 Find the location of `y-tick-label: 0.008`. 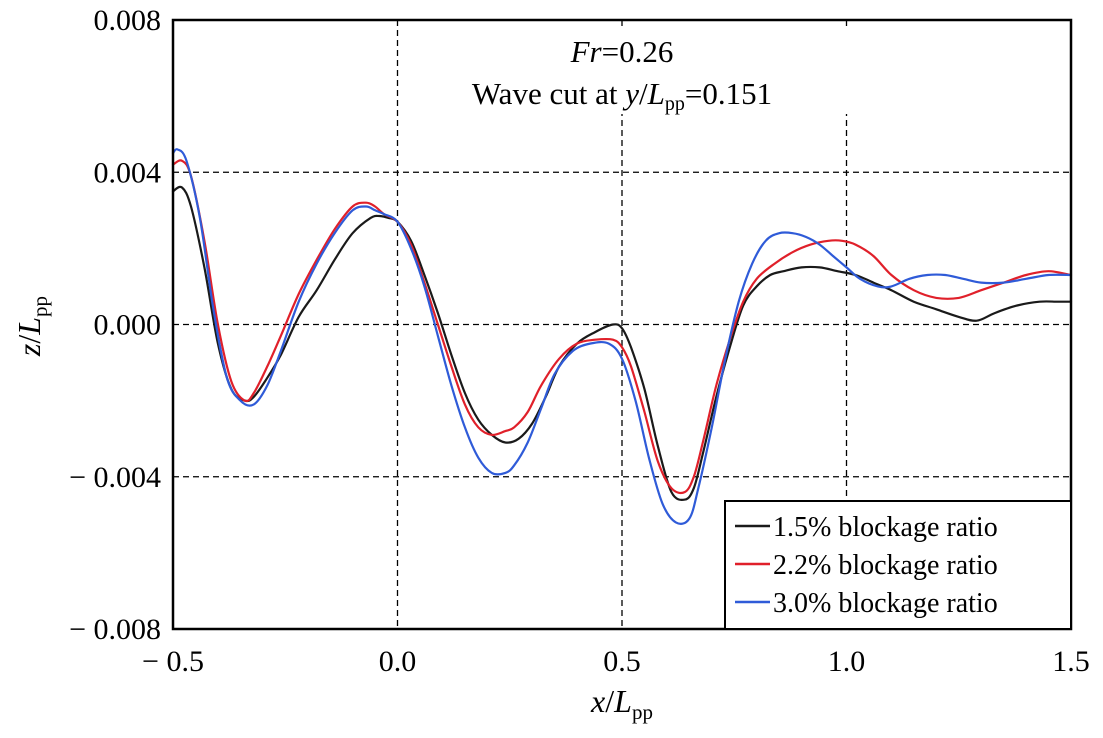

y-tick-label: 0.008 is located at coordinates (128, 20).